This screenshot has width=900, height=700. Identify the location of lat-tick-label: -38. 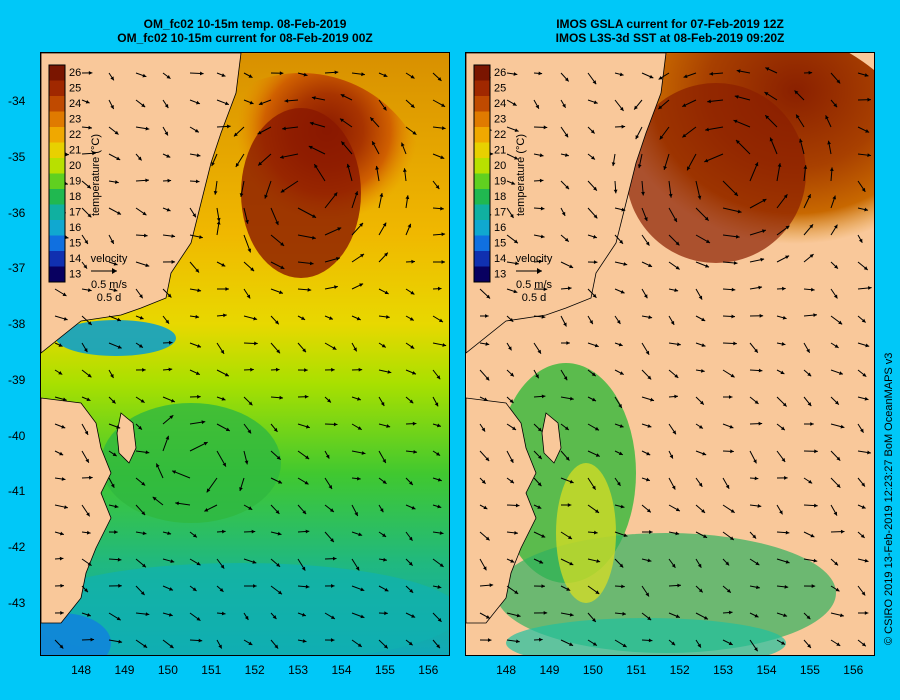
(17, 324).